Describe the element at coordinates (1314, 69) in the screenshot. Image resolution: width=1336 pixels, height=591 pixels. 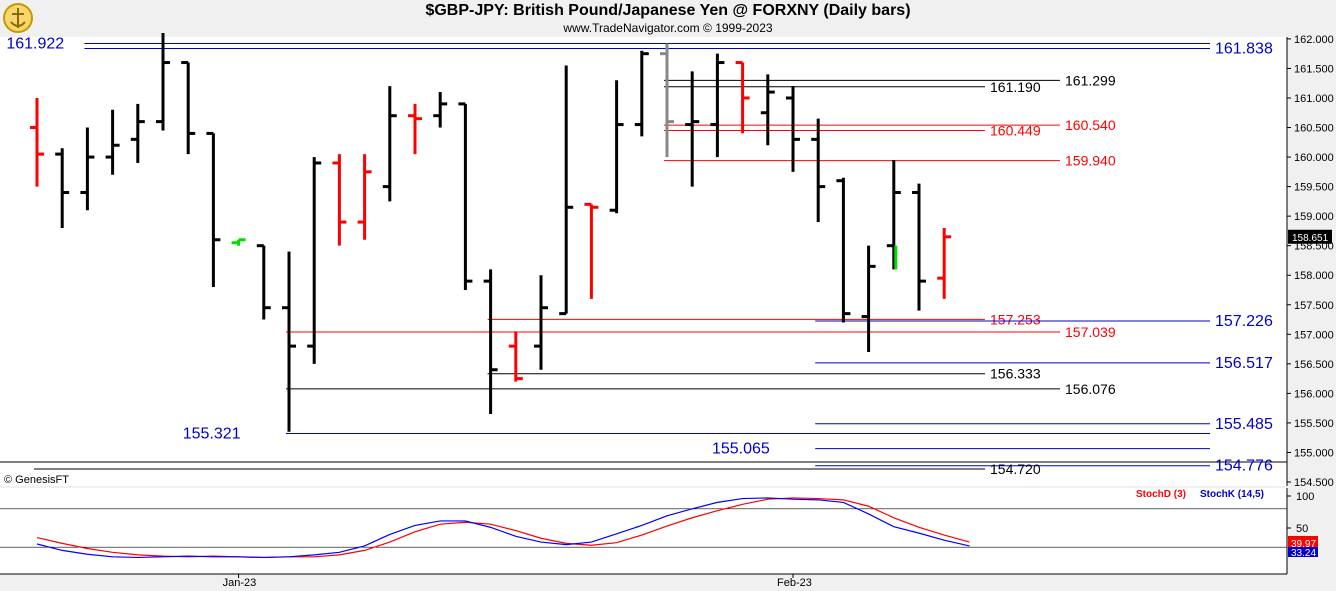
I see `y-tick-label: 161.500` at that location.